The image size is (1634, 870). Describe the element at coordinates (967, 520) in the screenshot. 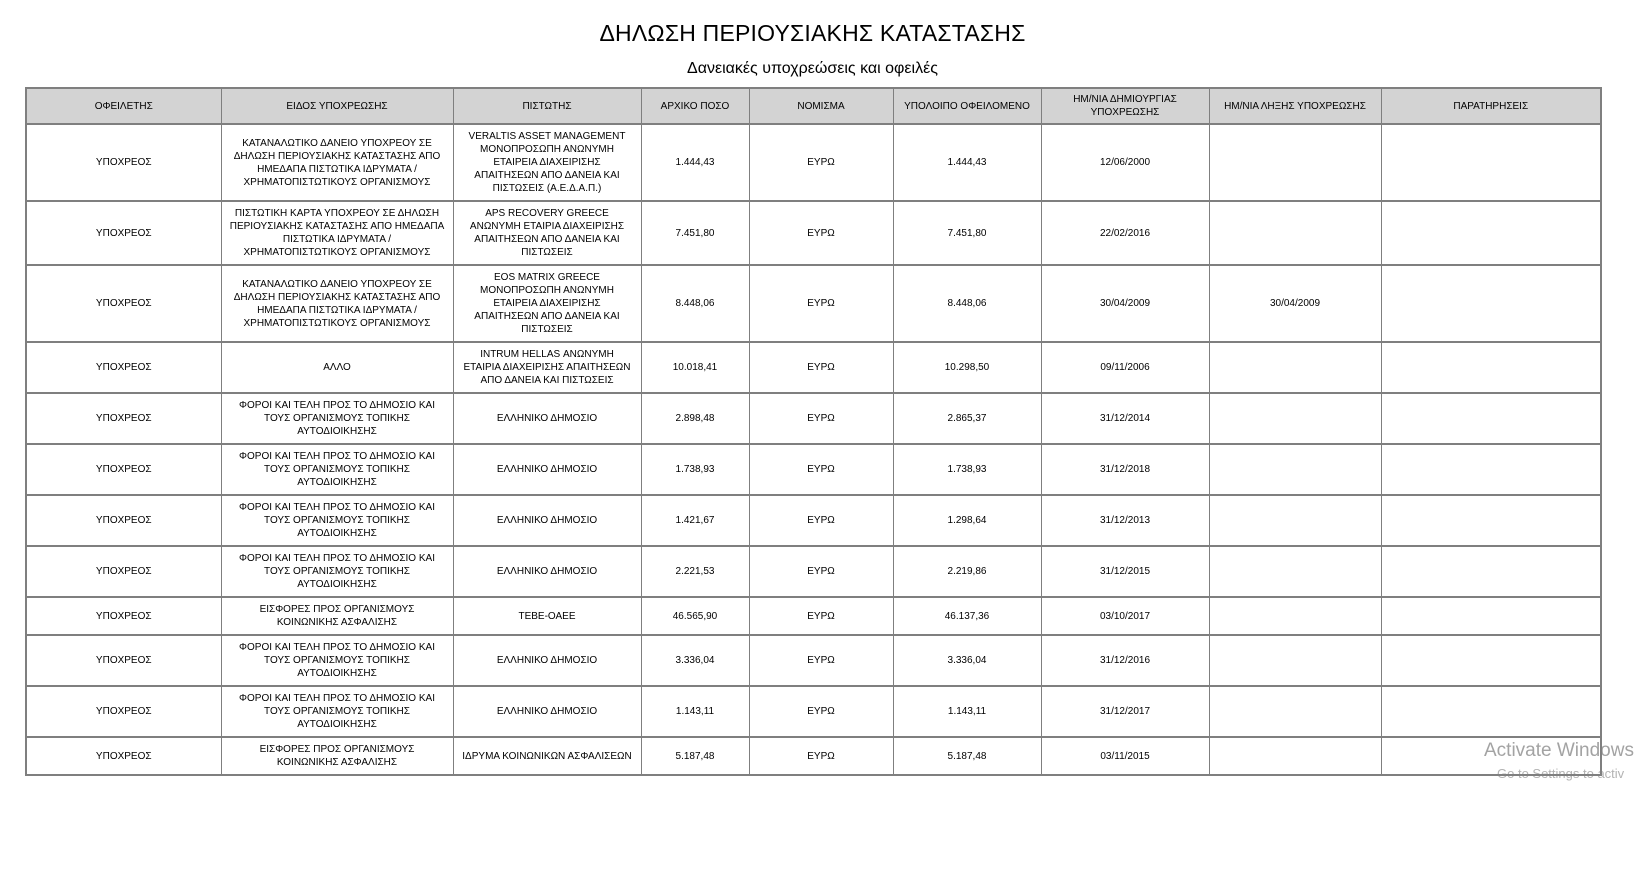

I see `cell-remaining-balance: 1.298,64` at that location.